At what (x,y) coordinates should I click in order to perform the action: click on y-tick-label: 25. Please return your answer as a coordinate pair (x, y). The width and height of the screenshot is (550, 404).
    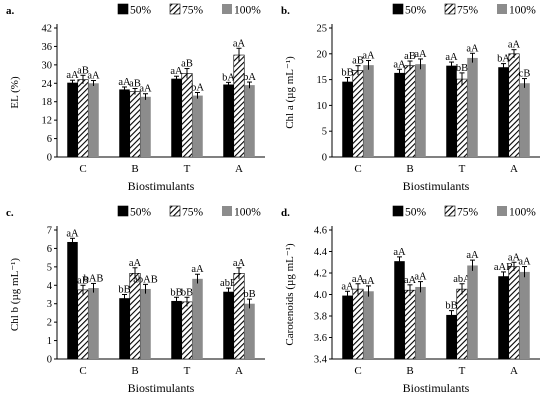
    Looking at the image, I should click on (322, 29).